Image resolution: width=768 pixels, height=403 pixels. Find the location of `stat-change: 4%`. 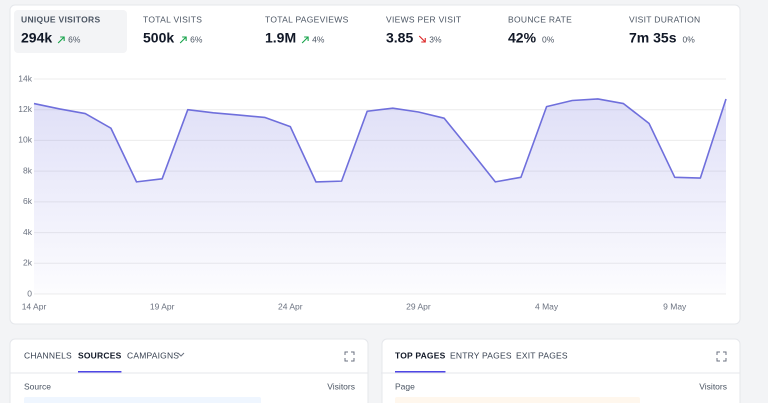

stat-change: 4% is located at coordinates (318, 39).